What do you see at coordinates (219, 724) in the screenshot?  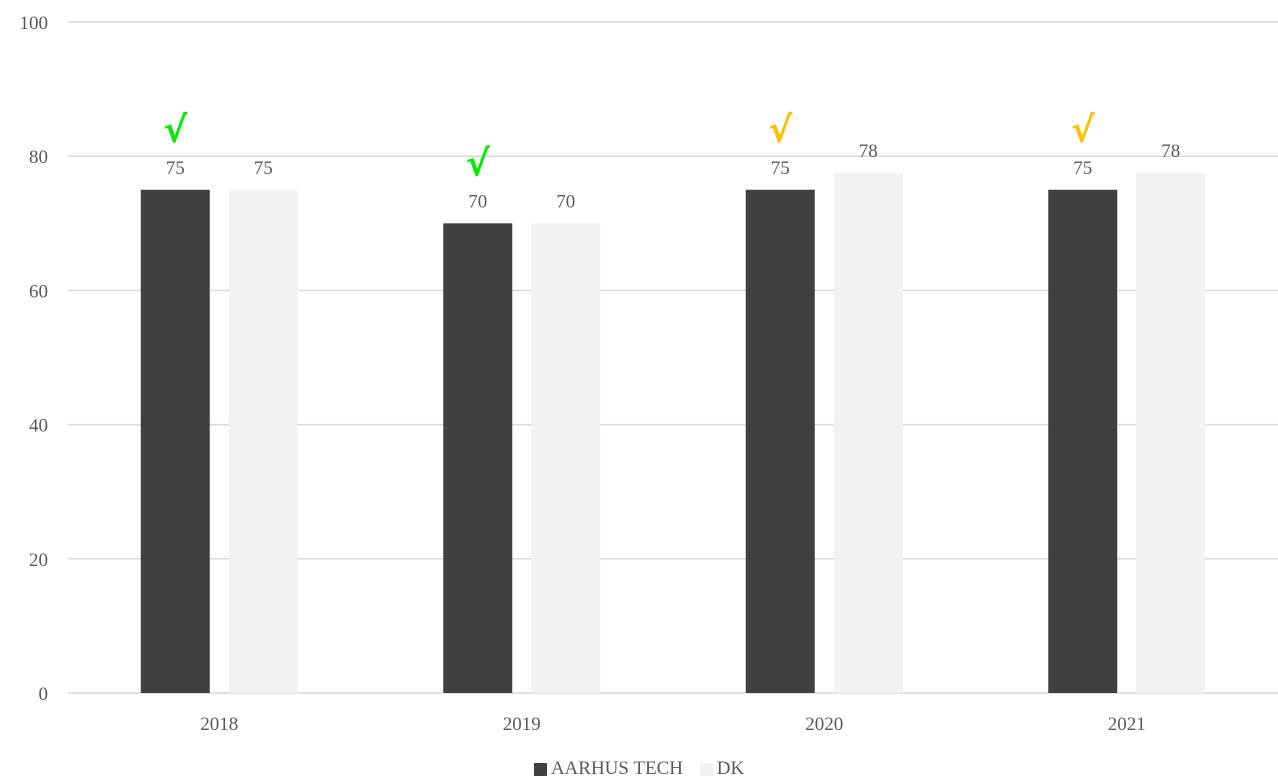 I see `x-tick-label: 2018` at bounding box center [219, 724].